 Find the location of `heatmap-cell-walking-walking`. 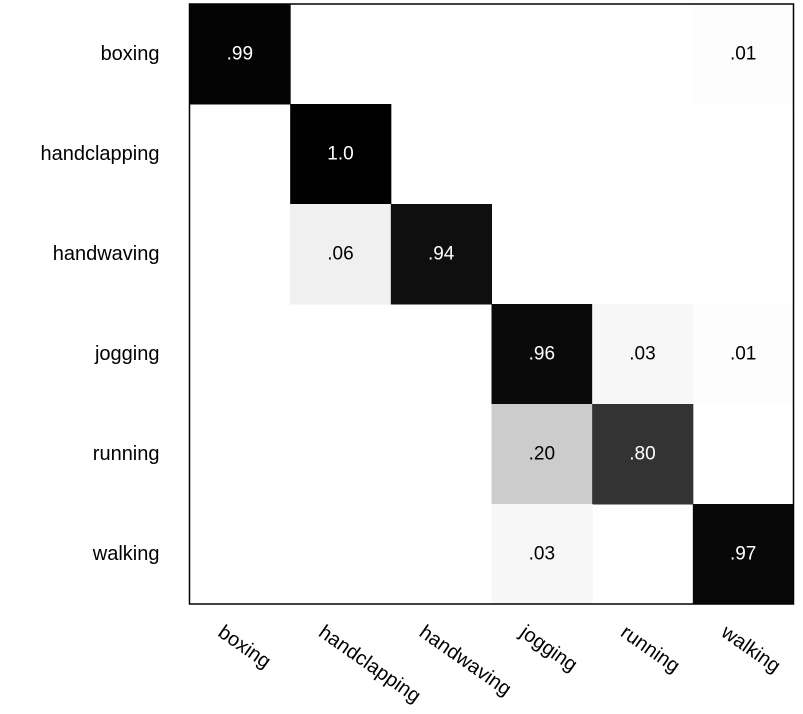

heatmap-cell-walking-walking is located at coordinates (743, 554).